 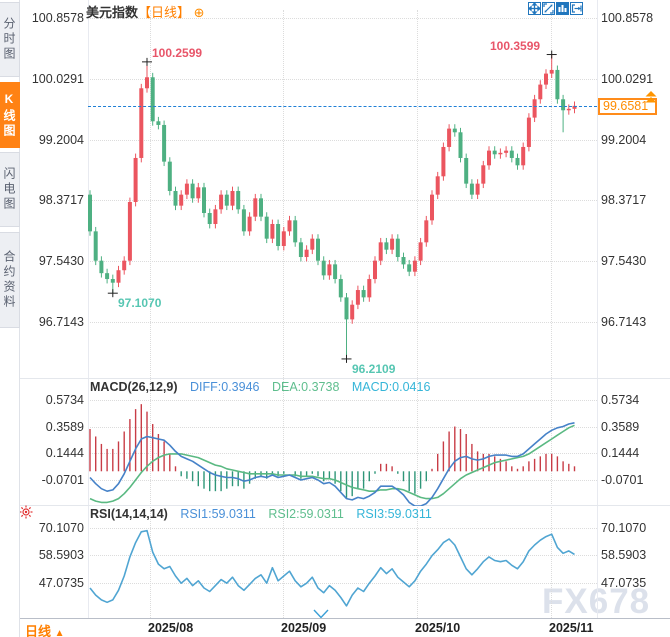 I want to click on period-tag: 【日线】, so click(x=164, y=12).